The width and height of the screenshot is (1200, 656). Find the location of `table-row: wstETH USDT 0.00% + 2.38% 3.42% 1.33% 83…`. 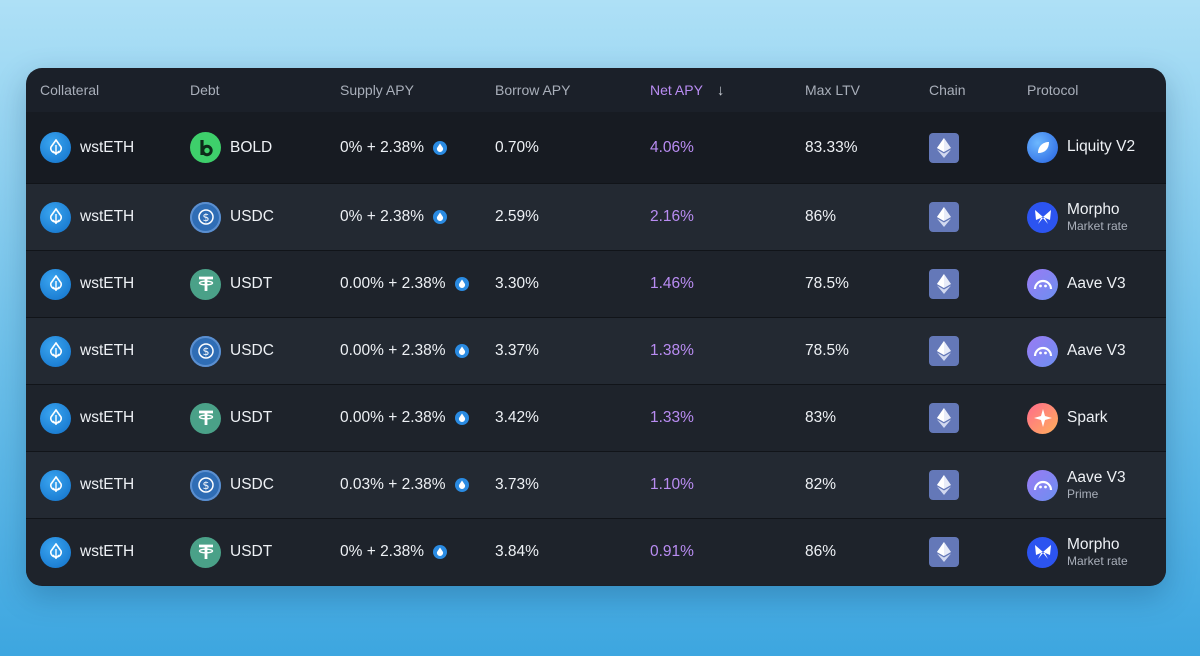

table-row: wstETH USDT 0.00% + 2.38% 3.42% 1.33% 83… is located at coordinates (596, 417).